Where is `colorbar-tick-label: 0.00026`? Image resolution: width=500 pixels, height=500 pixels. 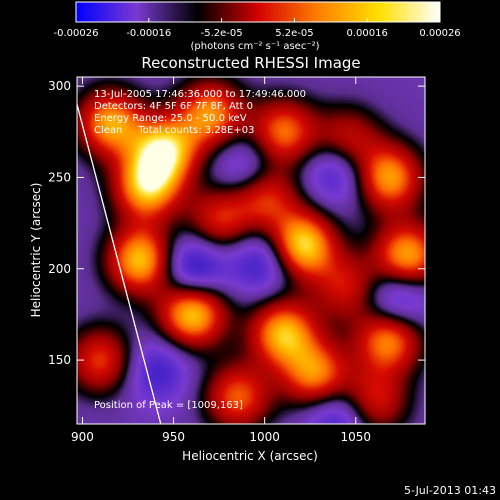
colorbar-tick-label: 0.00026 is located at coordinates (439, 33).